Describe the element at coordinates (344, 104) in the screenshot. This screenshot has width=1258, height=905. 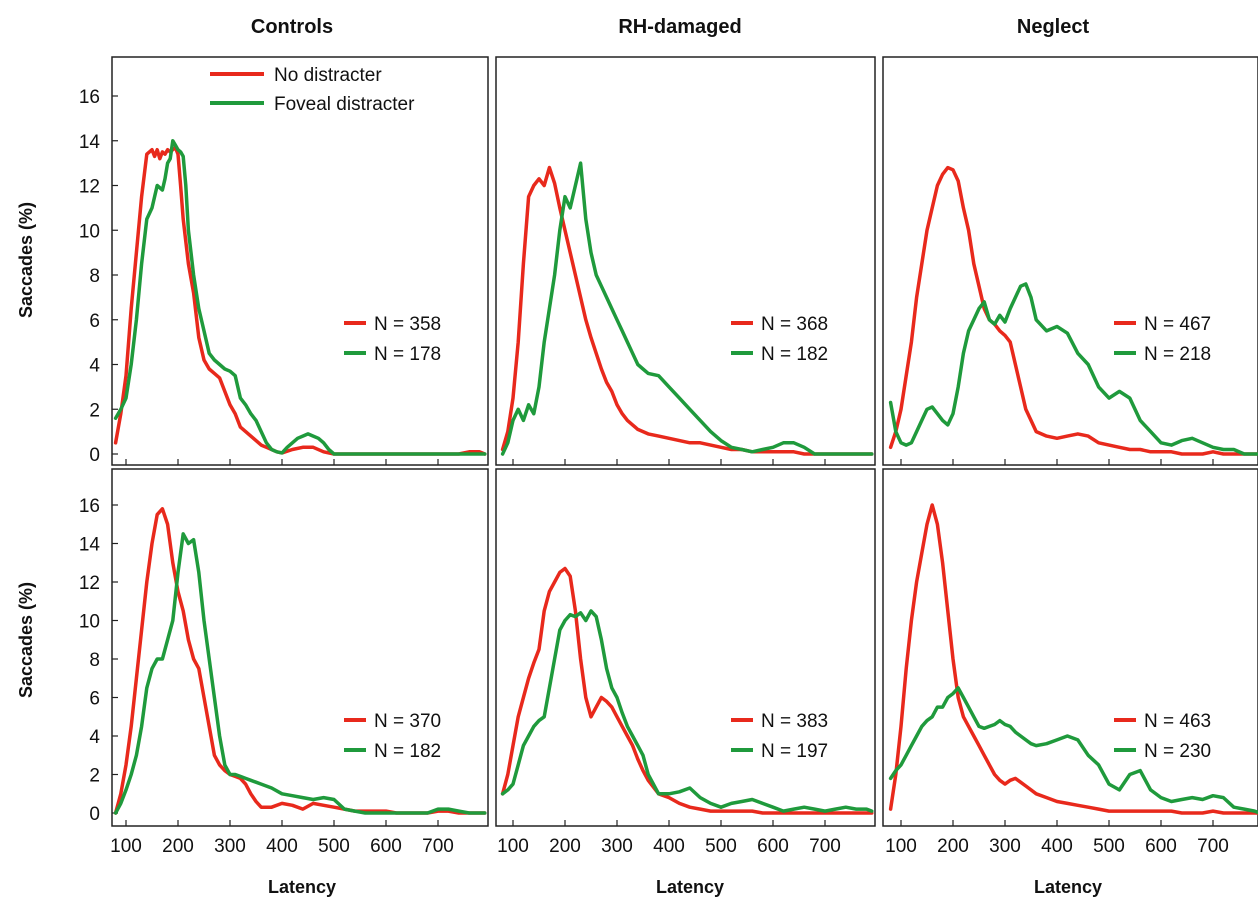
I see `legend-label-foveal-distracter: Foveal distracter` at that location.